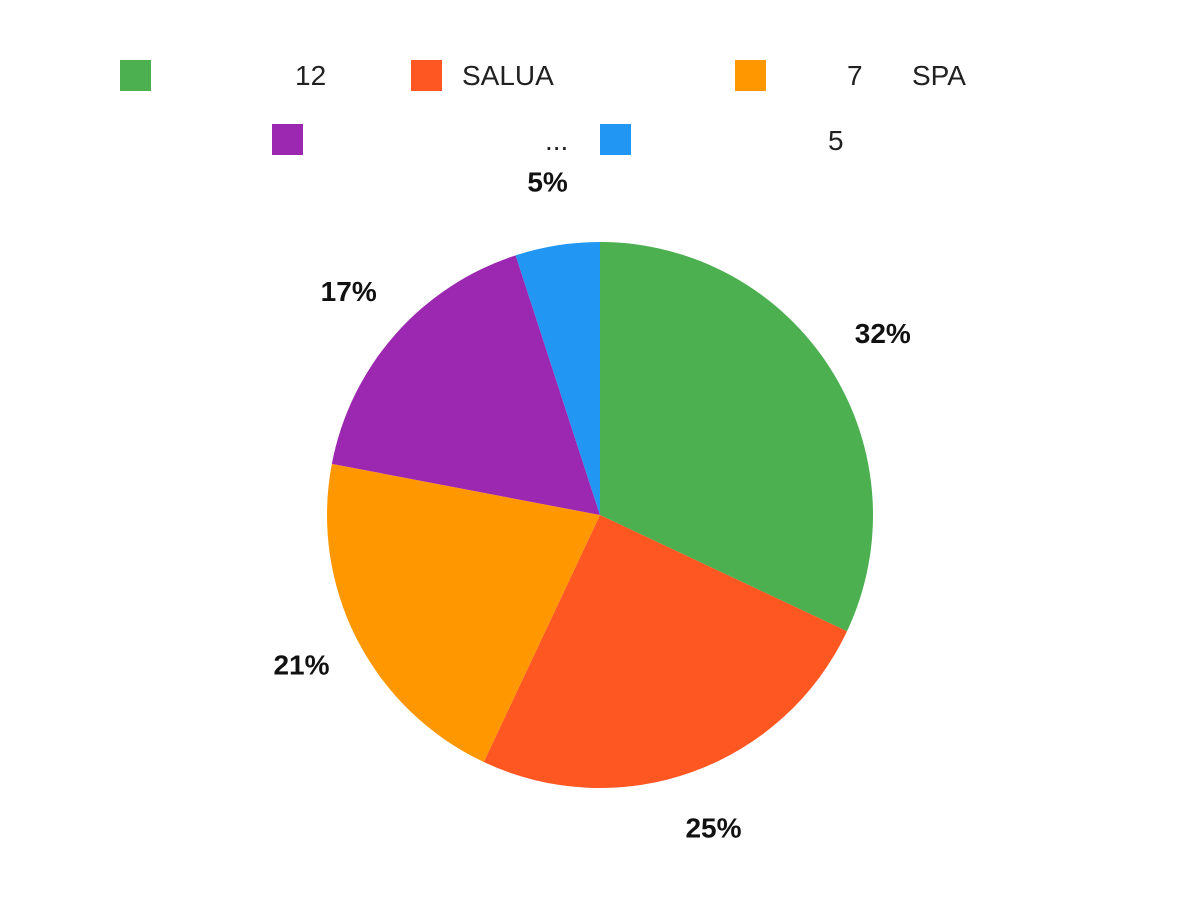 This screenshot has height=900, width=1200. What do you see at coordinates (287, 139) in the screenshot?
I see `legend-swatch-purple` at bounding box center [287, 139].